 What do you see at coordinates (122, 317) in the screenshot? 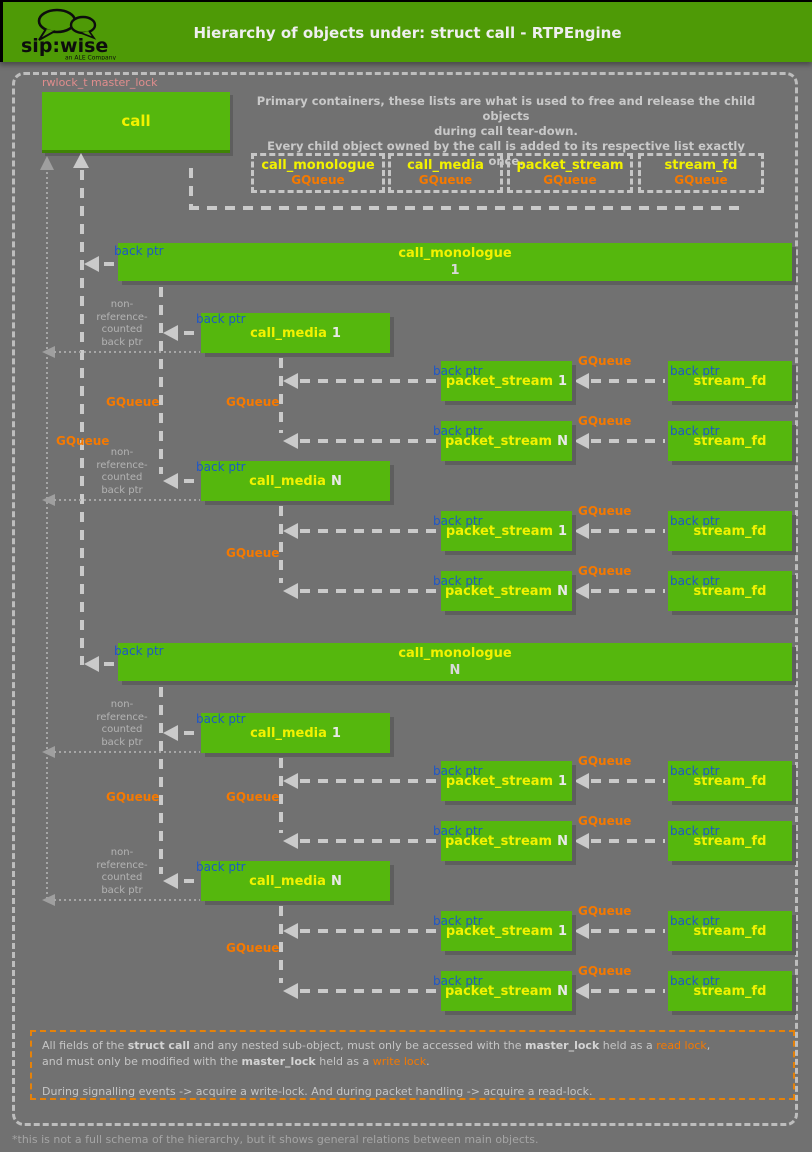
I see `non-ref-line: reference-` at bounding box center [122, 317].